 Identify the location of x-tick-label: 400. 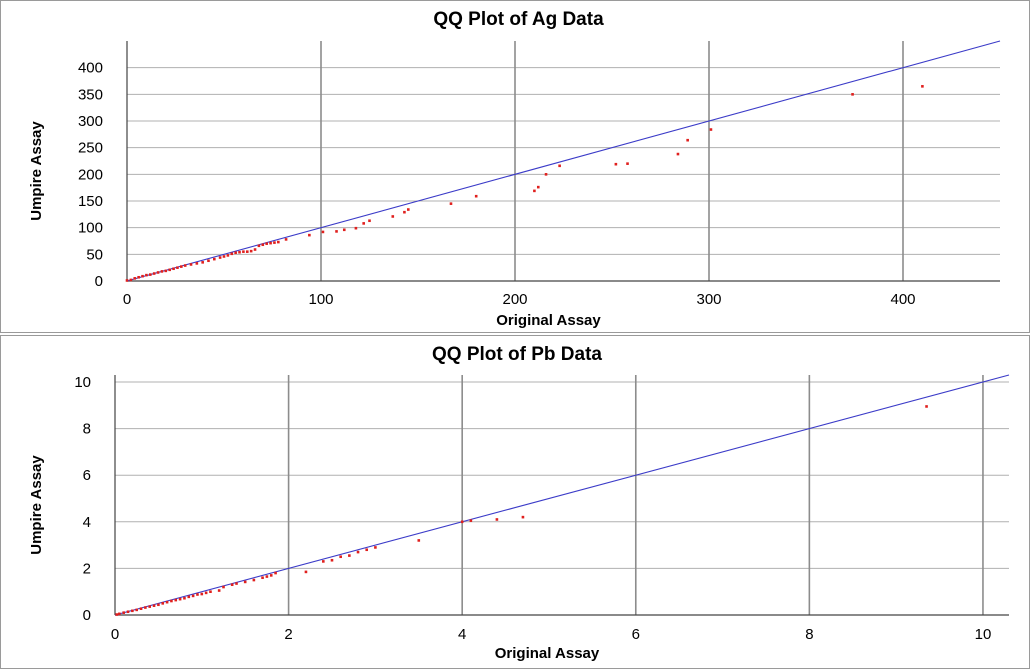
(902, 299).